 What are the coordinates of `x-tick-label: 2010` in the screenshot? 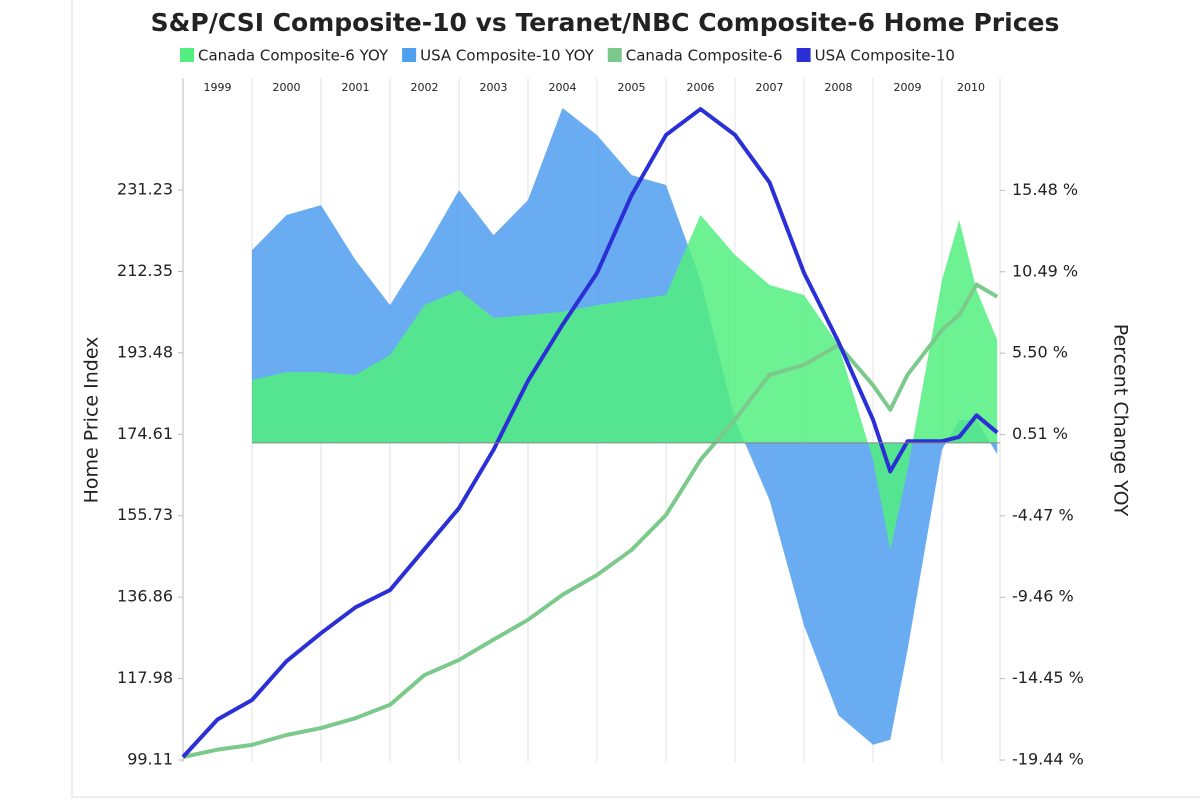 It's located at (971, 87).